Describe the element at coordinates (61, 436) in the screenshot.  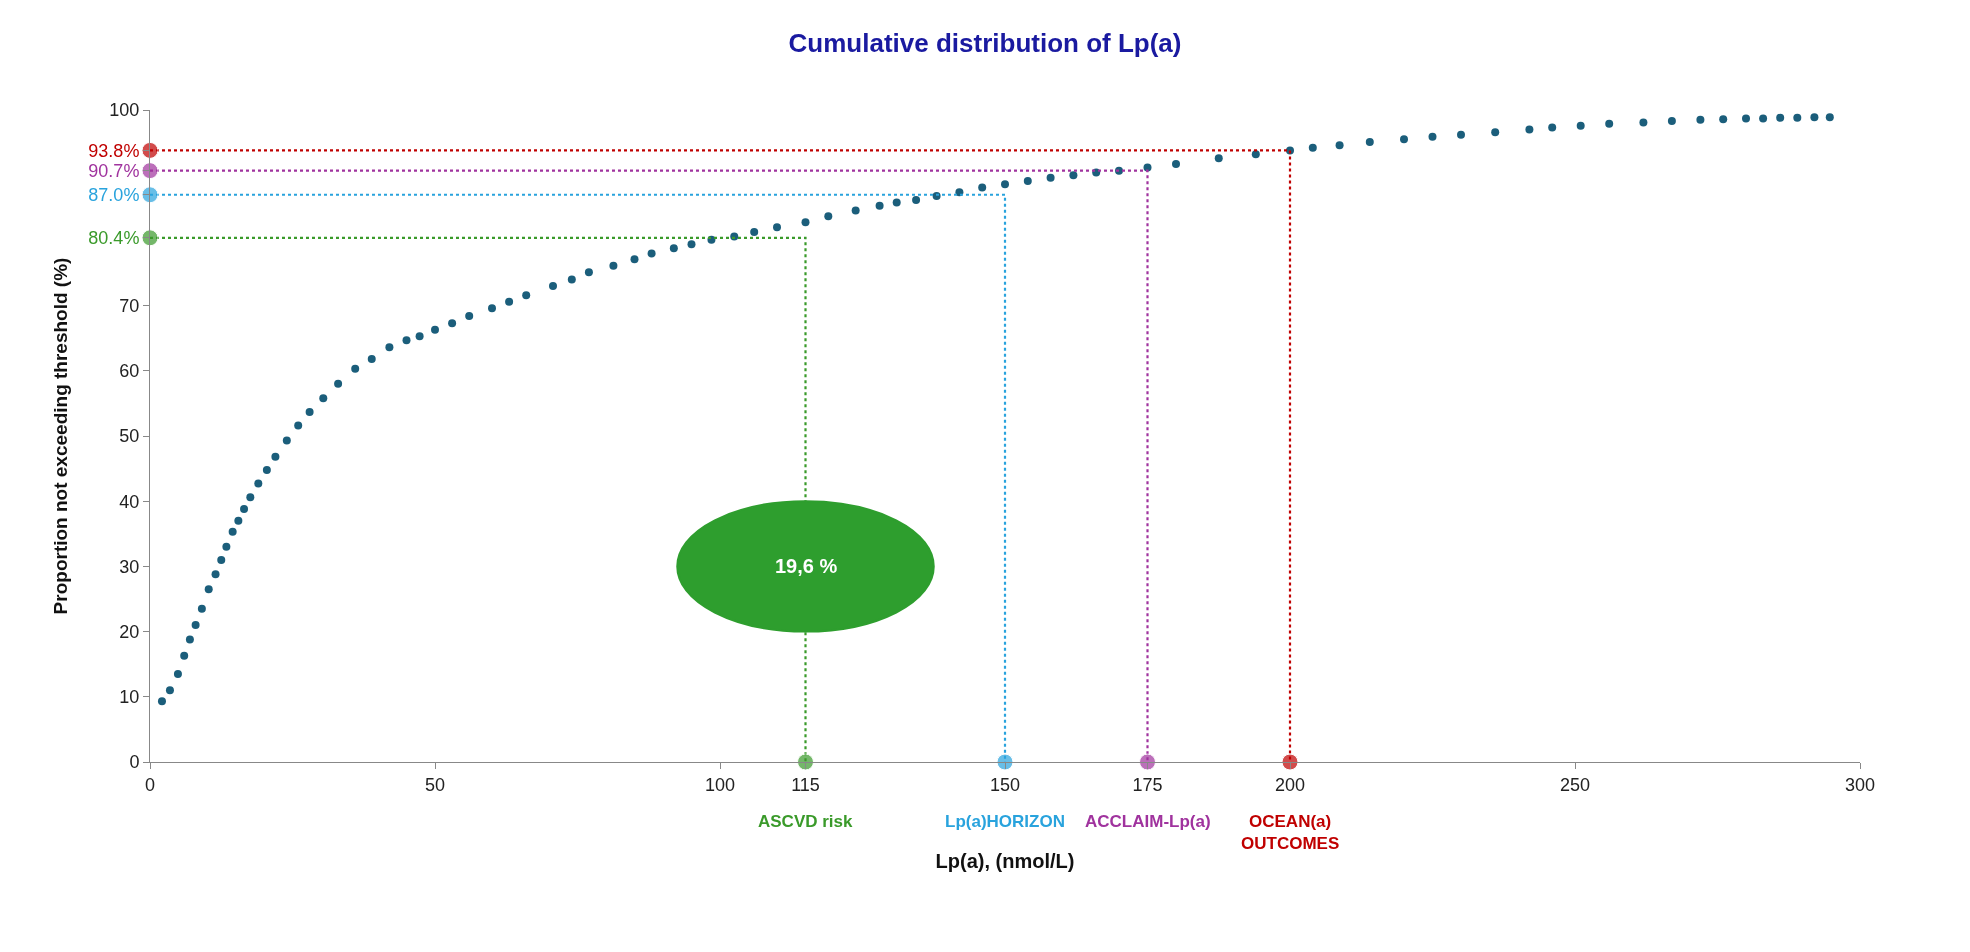
I see `y-axis-title: Proportion not exceeding threshold (%)` at that location.